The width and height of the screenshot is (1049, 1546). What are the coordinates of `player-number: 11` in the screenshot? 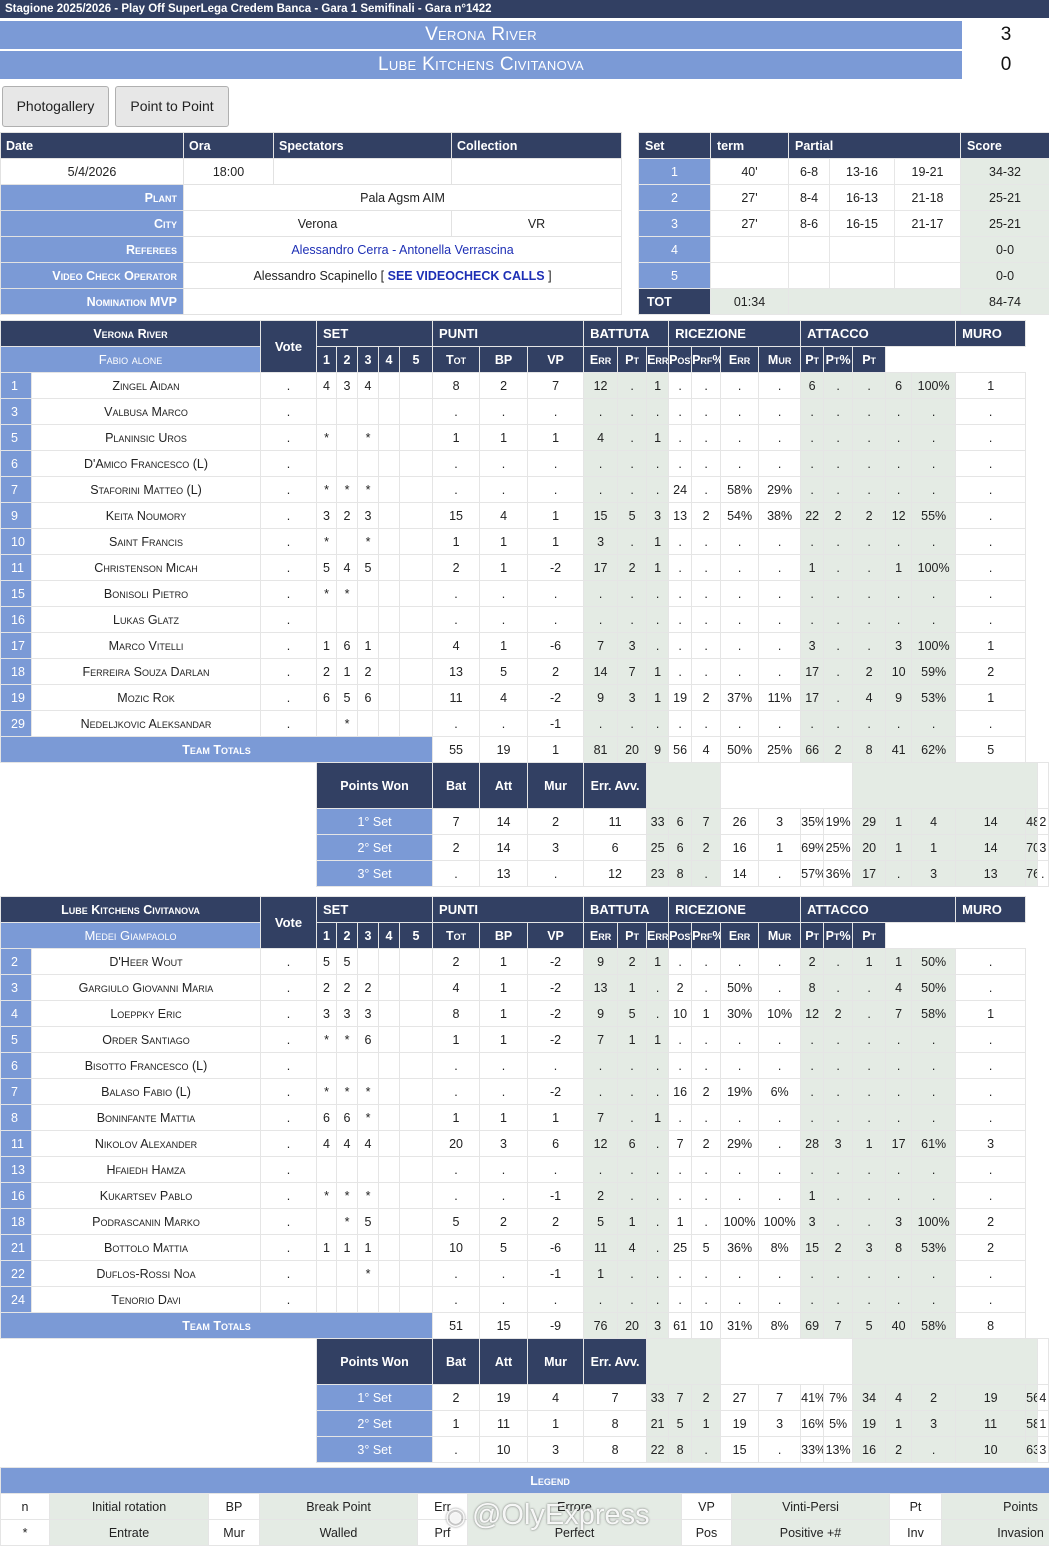 It's located at (16, 1144).